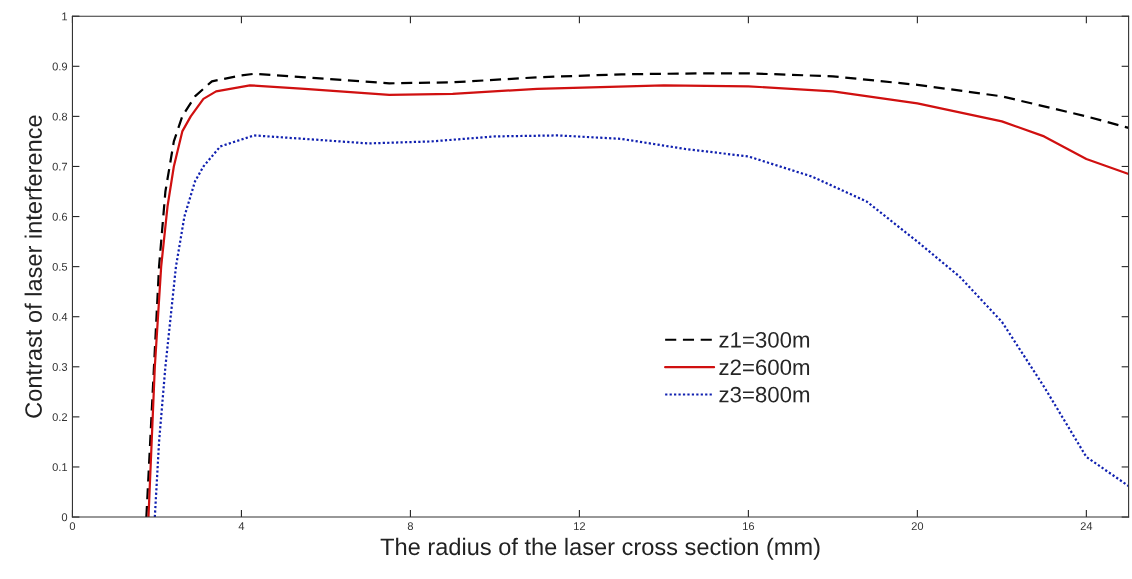 This screenshot has height=579, width=1132. I want to click on y-tick-label: 0.4, so click(60, 316).